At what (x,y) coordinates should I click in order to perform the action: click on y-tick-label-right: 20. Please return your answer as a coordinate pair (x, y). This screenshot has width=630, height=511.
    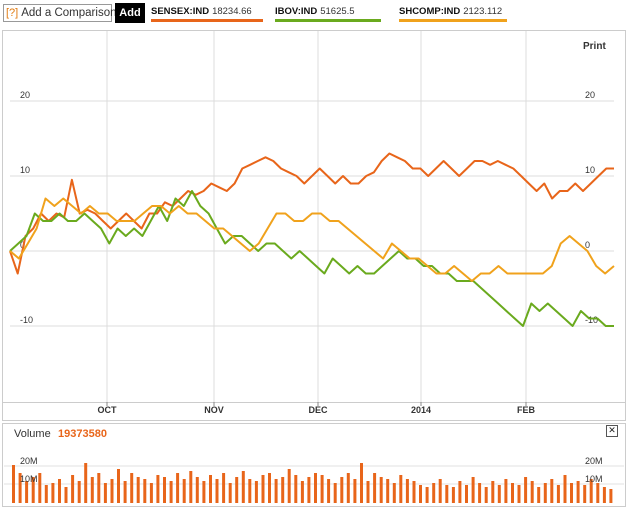
    Looking at the image, I should click on (590, 95).